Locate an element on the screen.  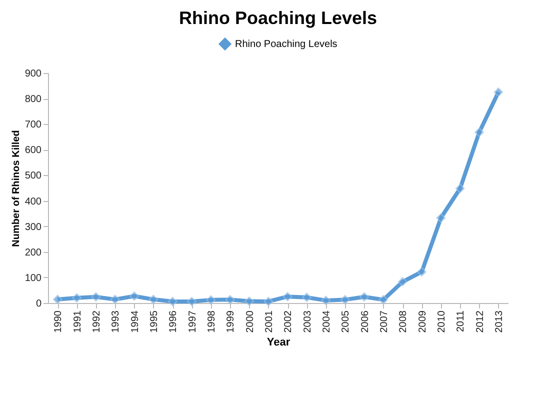
chart-title: Rhino Poaching Levels is located at coordinates (278, 18).